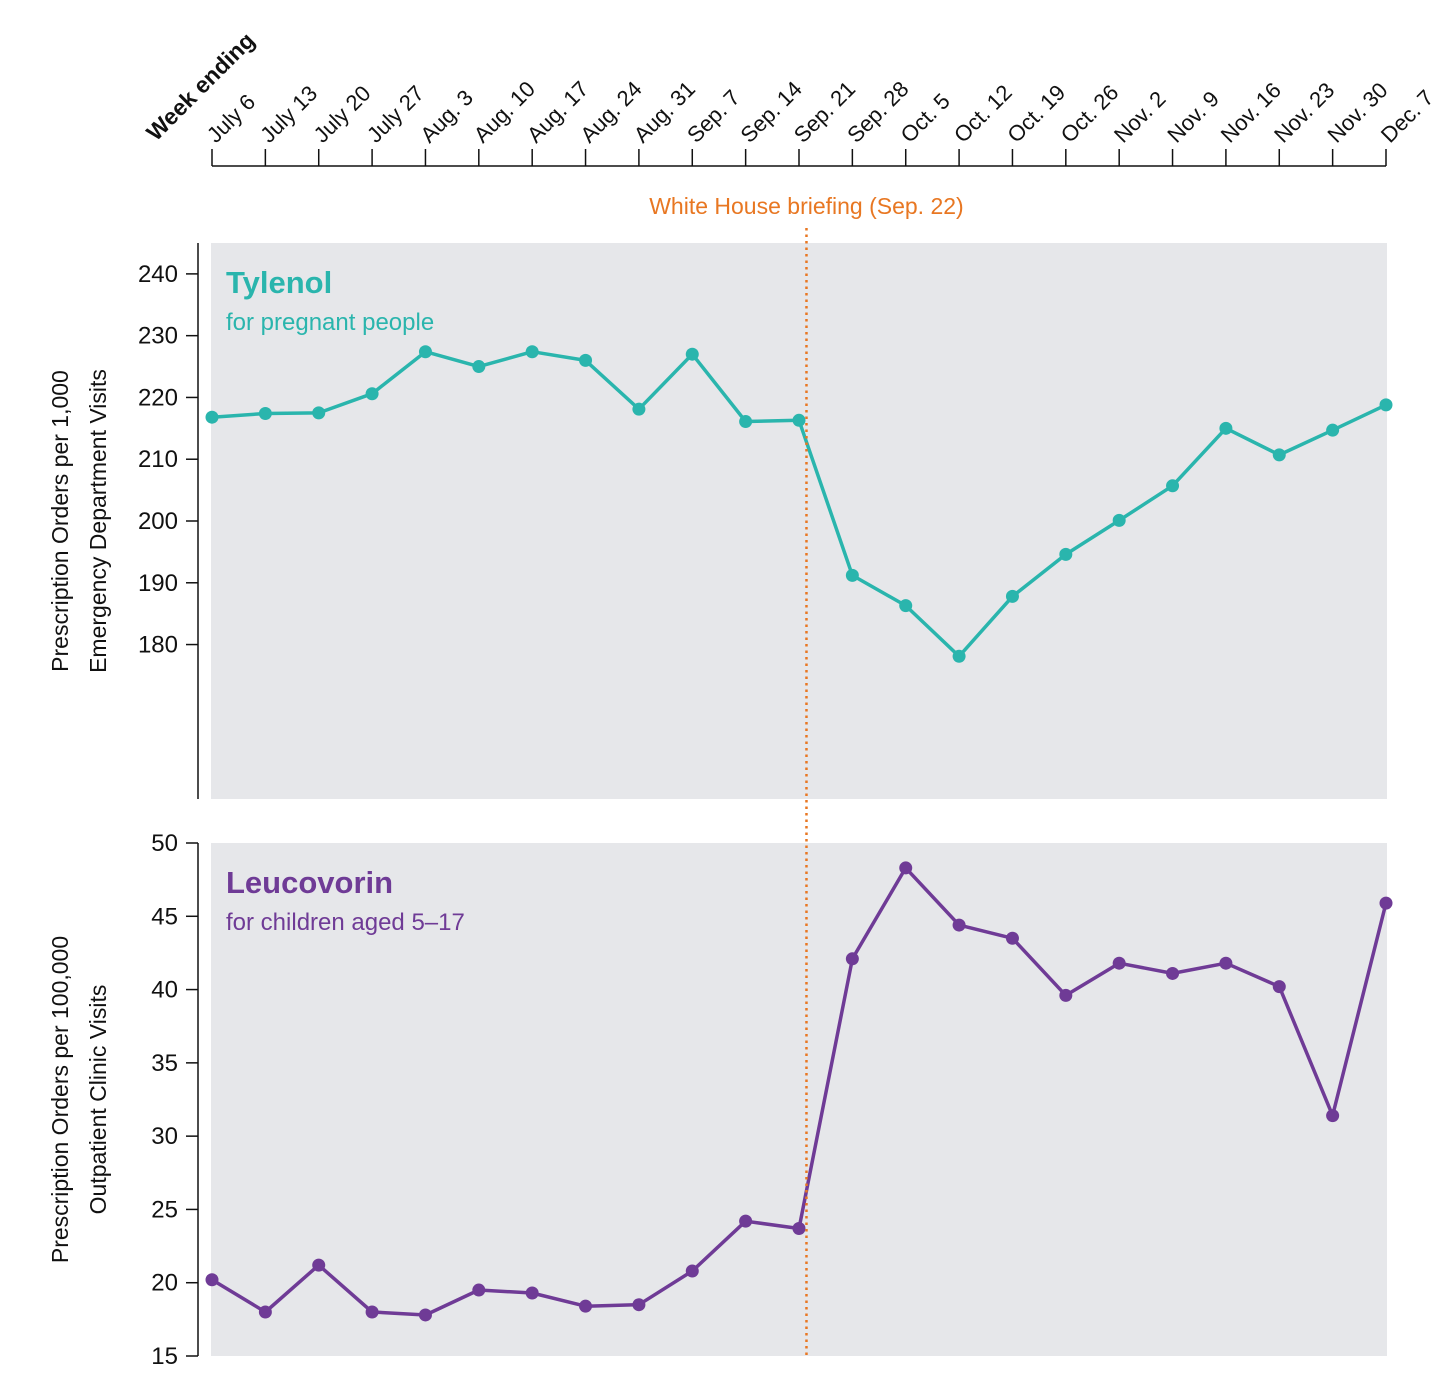 This screenshot has width=1456, height=1398. What do you see at coordinates (164, 1209) in the screenshot?
I see `leucovorin-y-tick-label: 25` at bounding box center [164, 1209].